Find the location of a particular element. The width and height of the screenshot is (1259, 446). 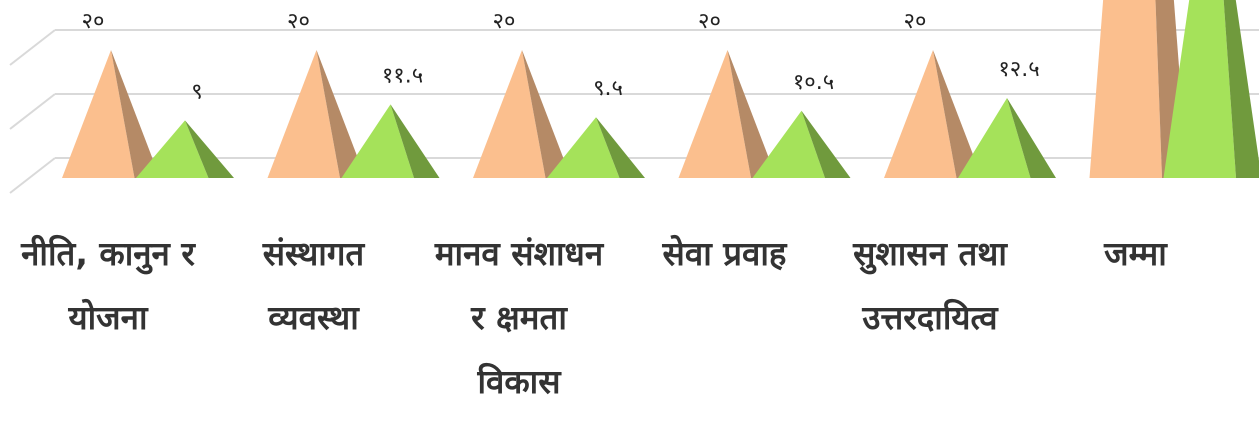

data-label: १२.५ is located at coordinates (1018, 69).